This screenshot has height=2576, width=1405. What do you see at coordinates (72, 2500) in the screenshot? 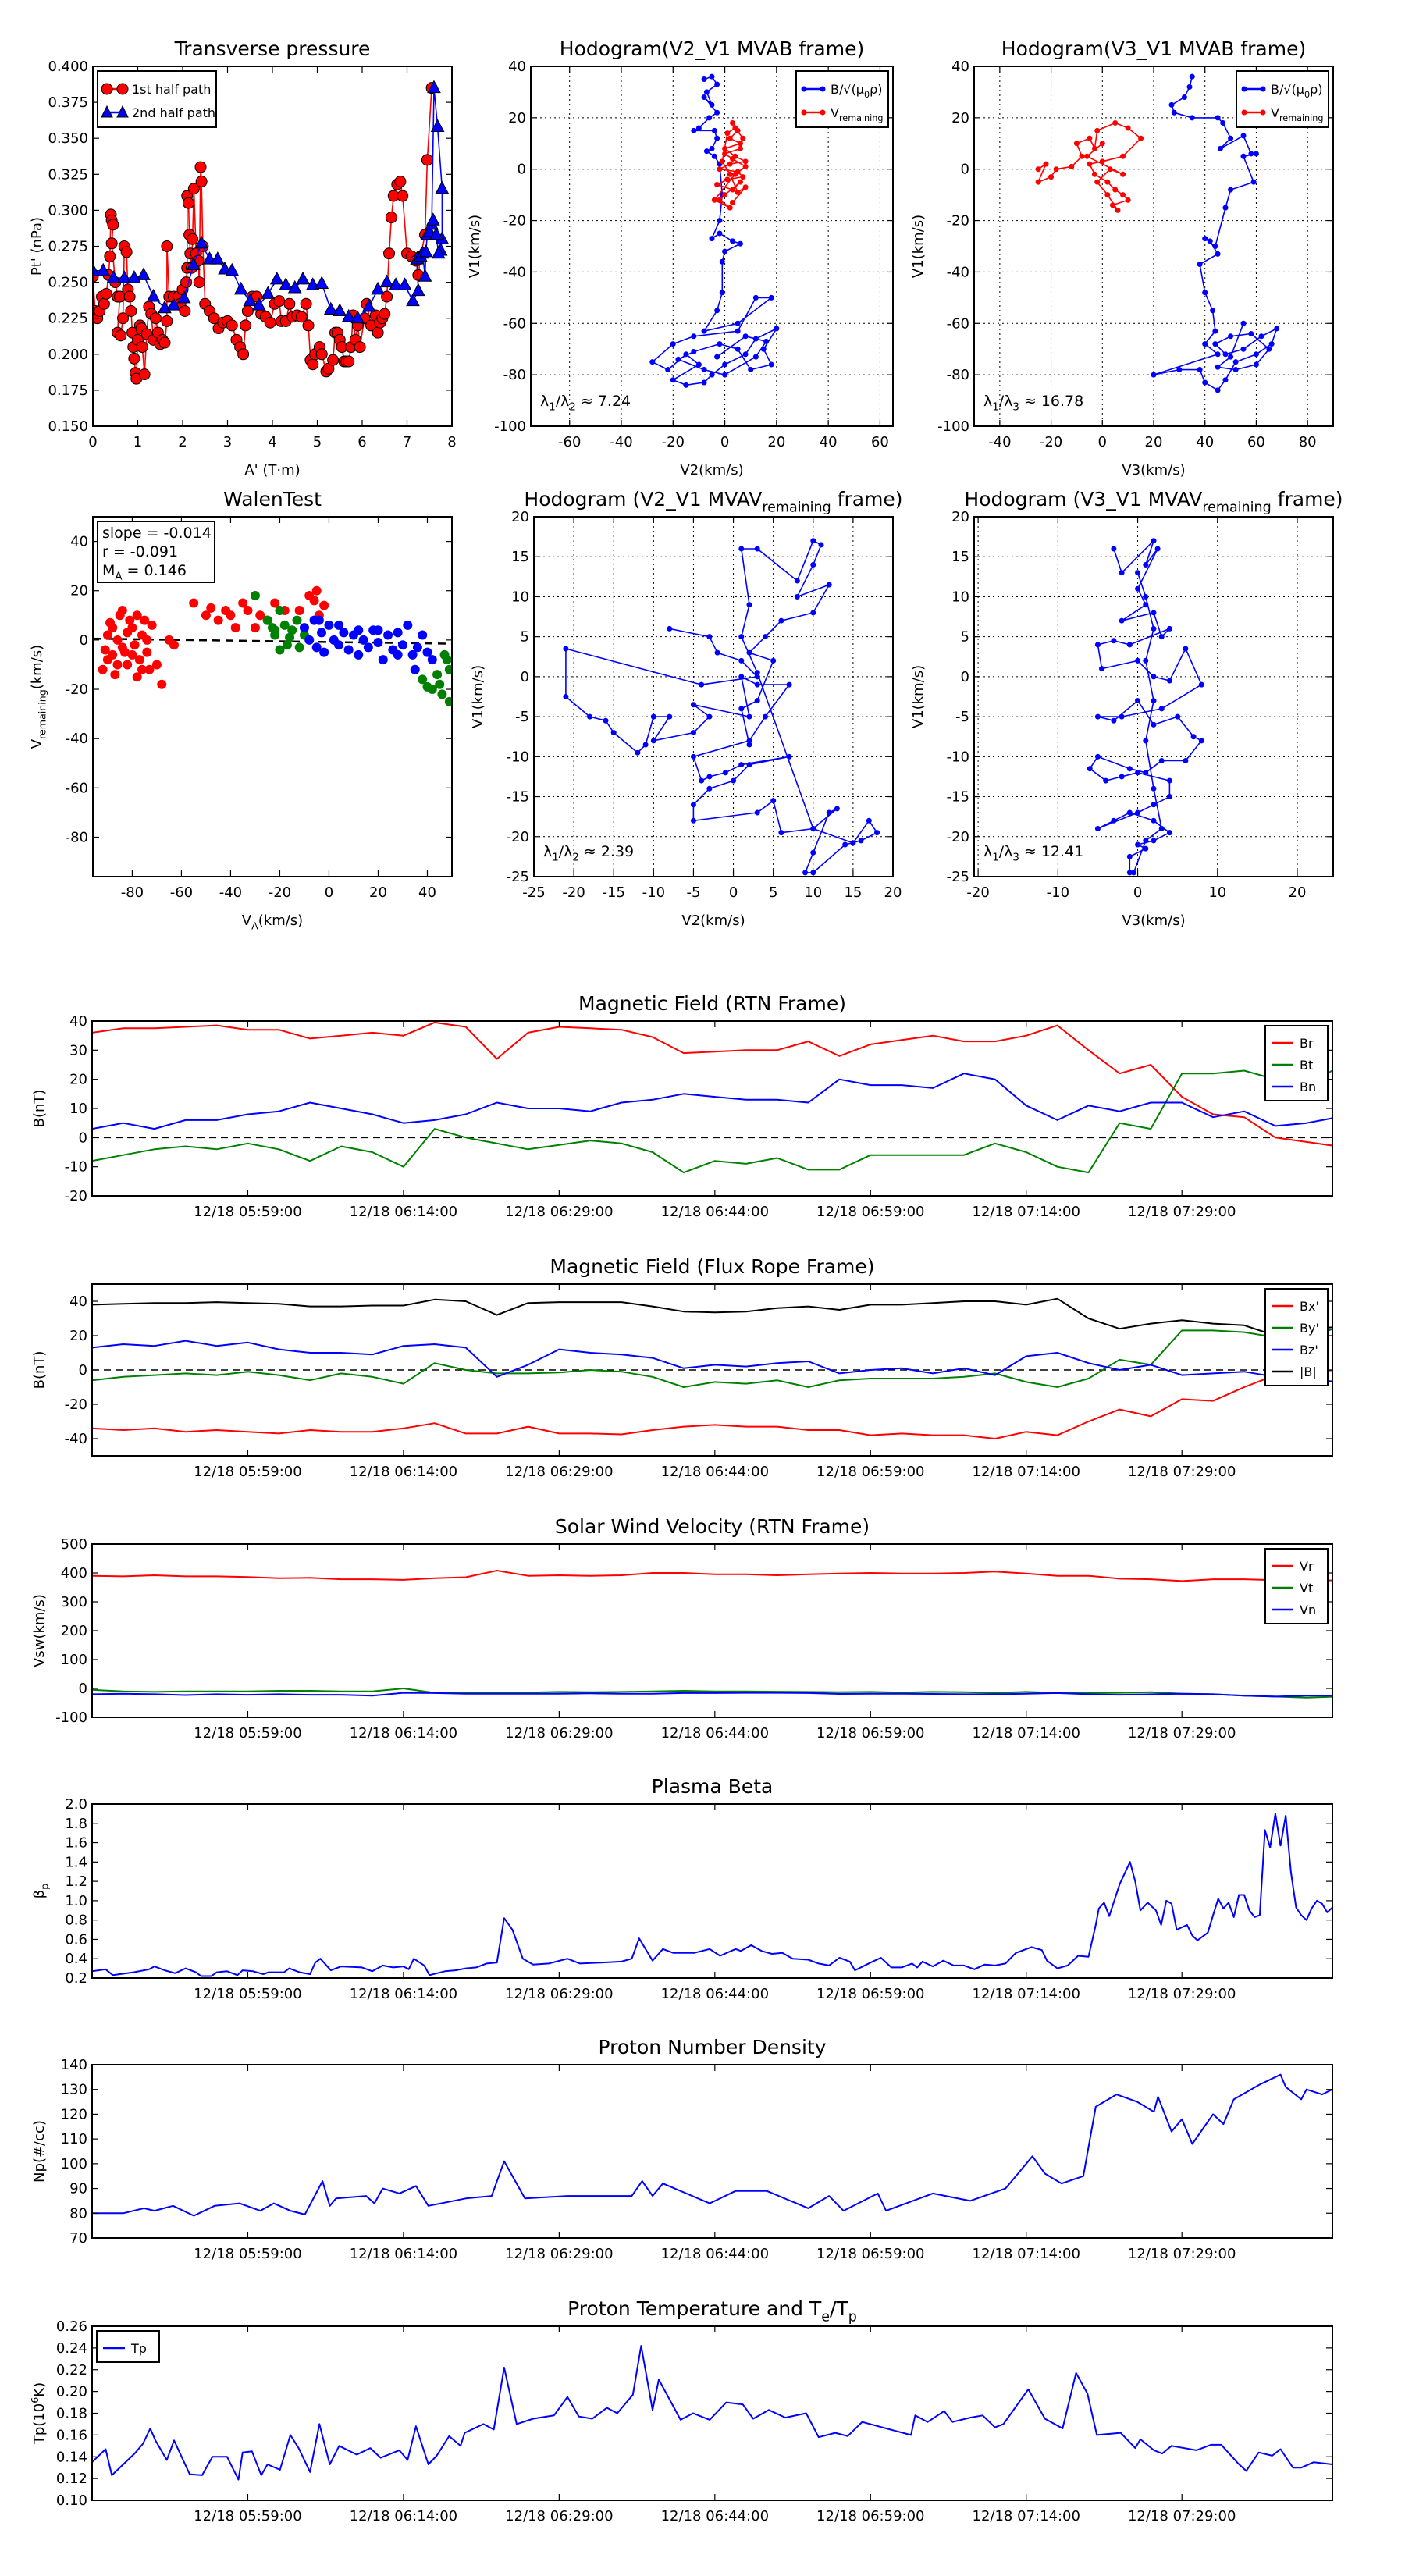
I see `y-tick-label: 0.10` at bounding box center [72, 2500].